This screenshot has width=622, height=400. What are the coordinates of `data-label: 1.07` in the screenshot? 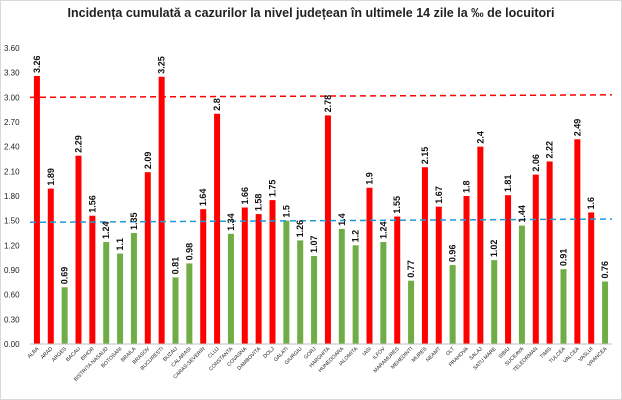 It's located at (314, 244).